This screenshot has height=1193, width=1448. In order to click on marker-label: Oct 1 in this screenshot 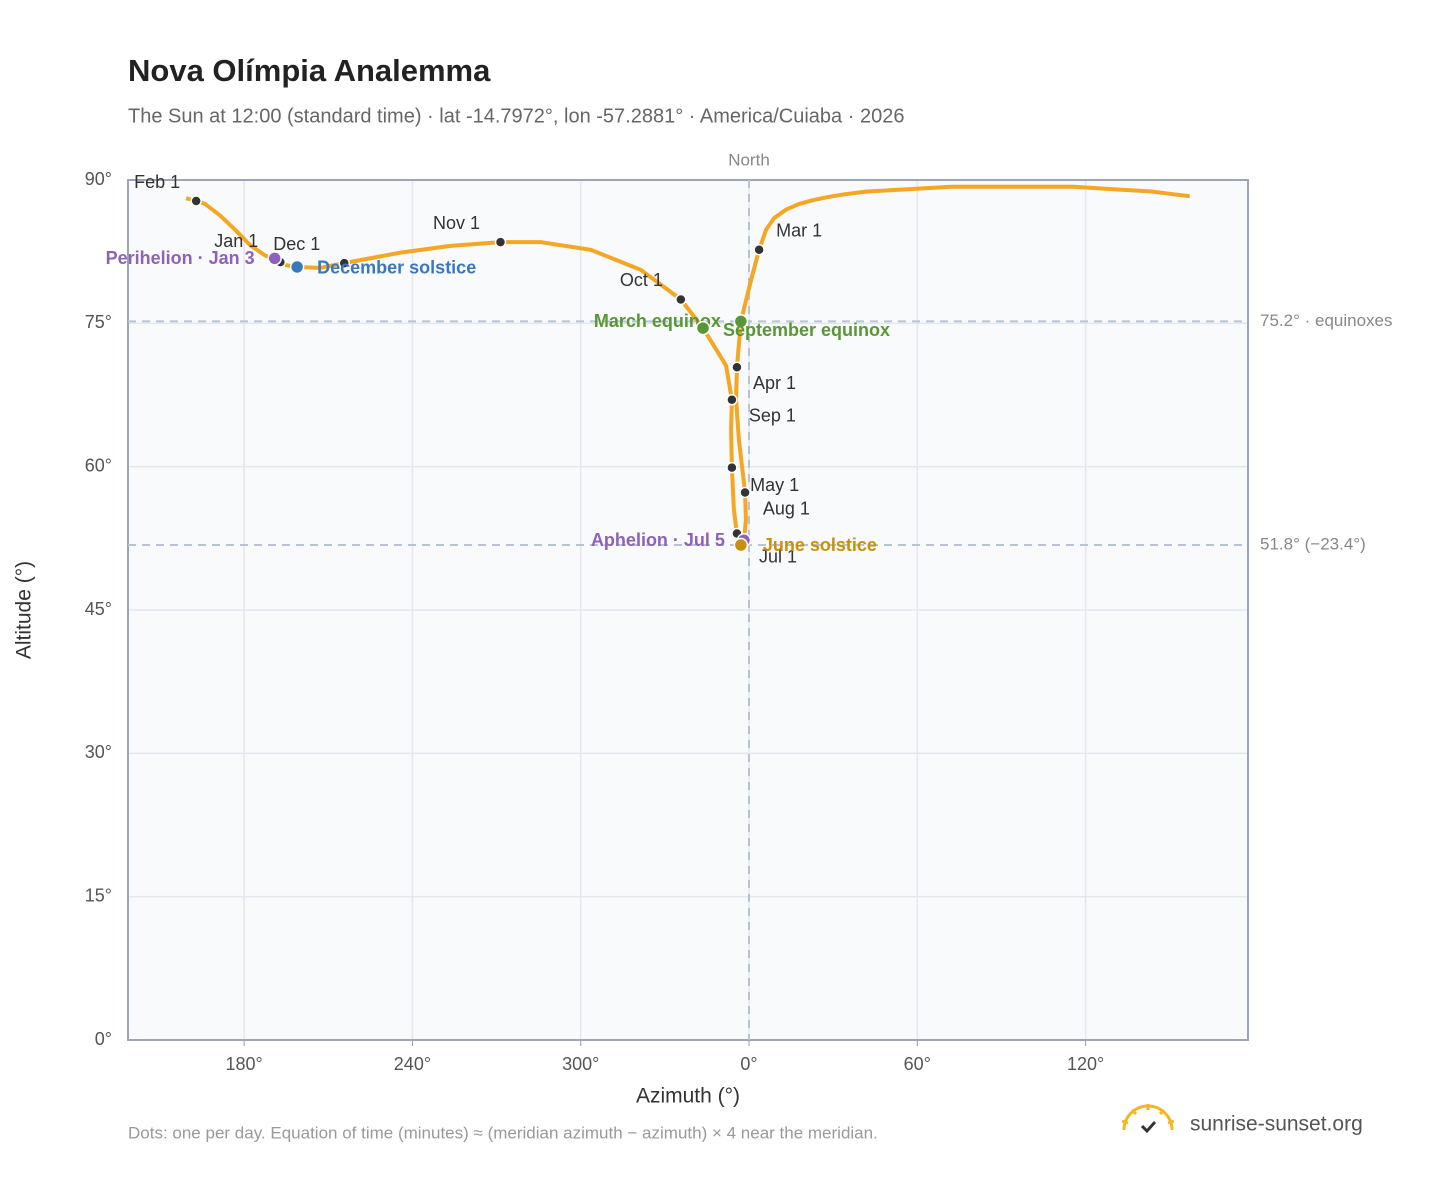, I will do `click(641, 280)`.